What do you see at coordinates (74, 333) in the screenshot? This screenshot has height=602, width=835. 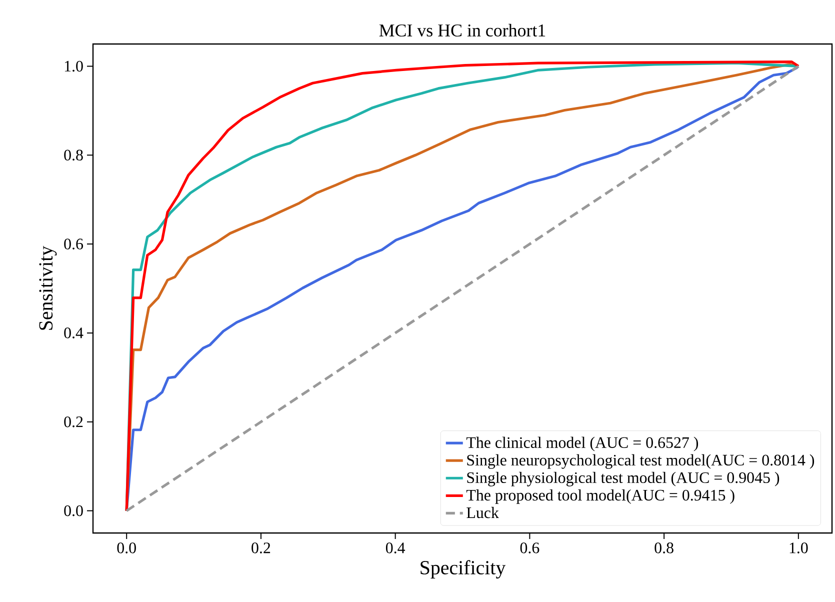 I see `y-tick-label: 0.4` at bounding box center [74, 333].